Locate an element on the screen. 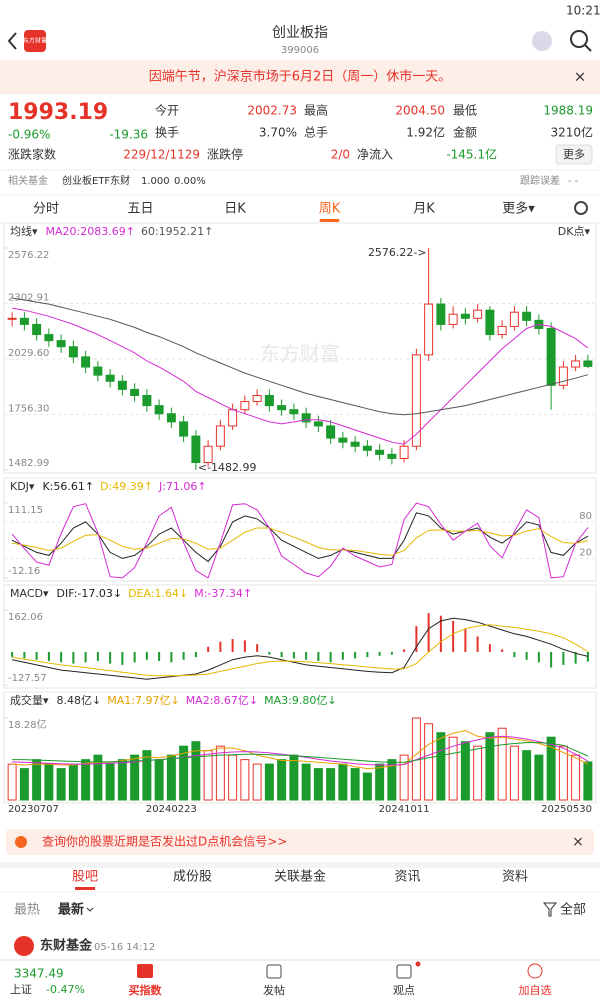 This screenshot has width=600, height=1000. views-button: 观点 is located at coordinates (404, 990).